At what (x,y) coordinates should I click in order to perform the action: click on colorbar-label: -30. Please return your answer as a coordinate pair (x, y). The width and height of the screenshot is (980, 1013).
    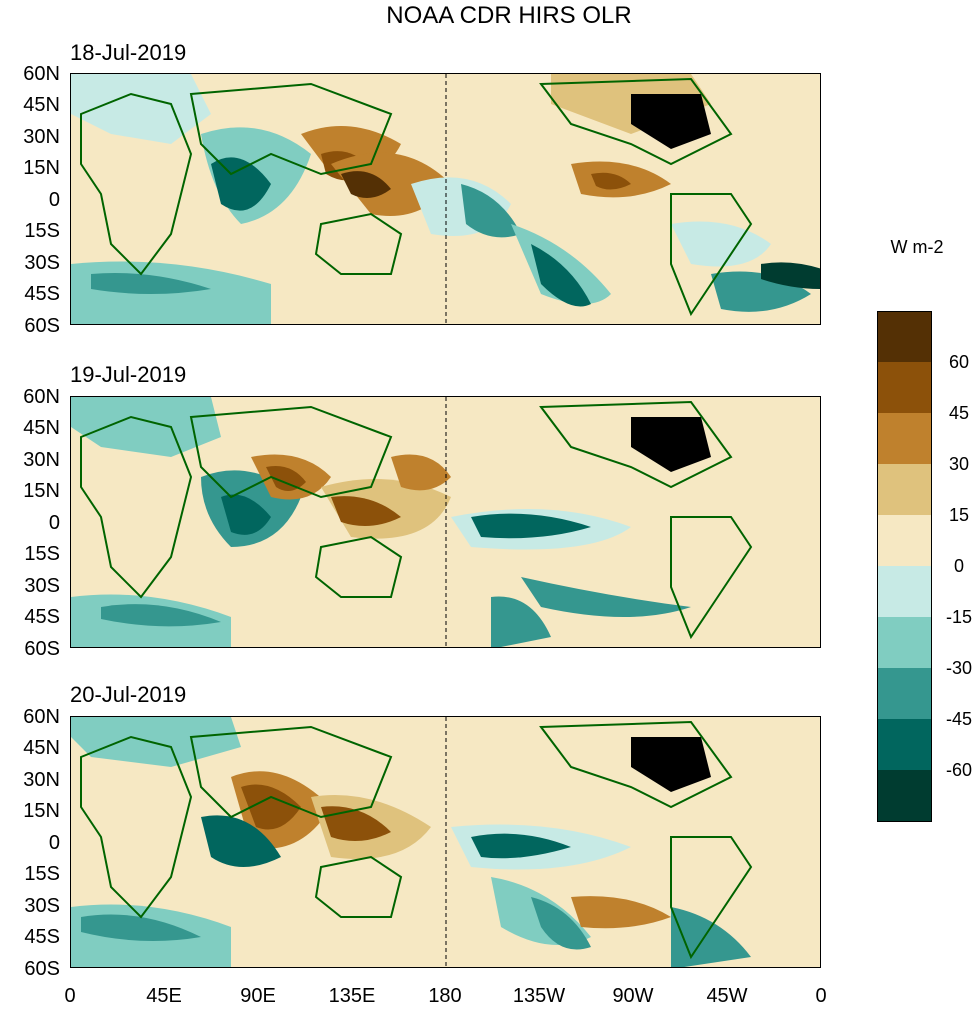
    Looking at the image, I should click on (958, 668).